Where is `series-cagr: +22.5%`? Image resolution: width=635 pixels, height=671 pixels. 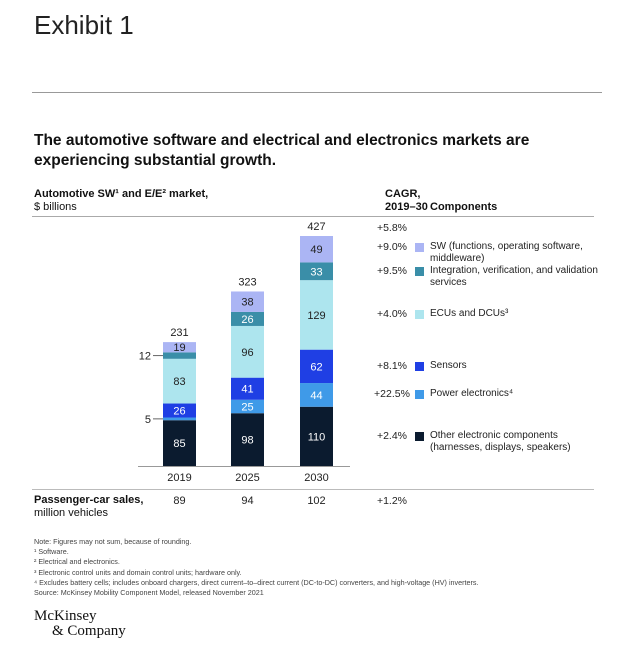 series-cagr: +22.5% is located at coordinates (392, 394).